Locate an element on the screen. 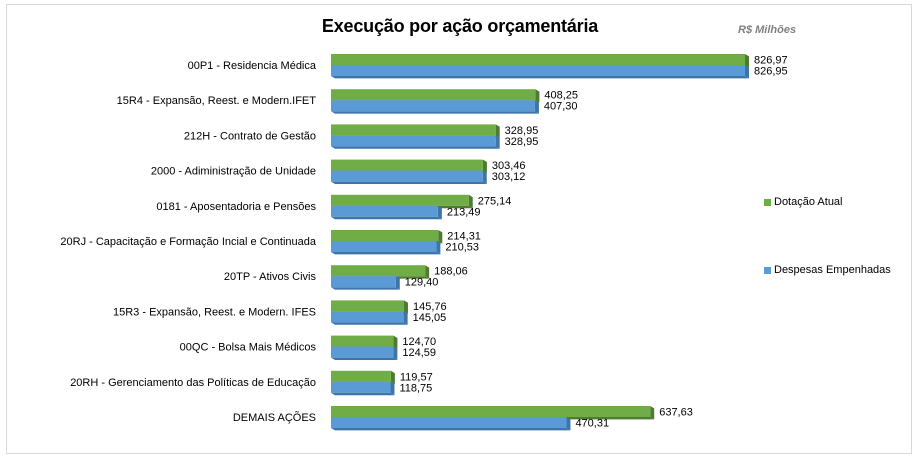 The image size is (921, 460). legend-swatch-dotacao is located at coordinates (767, 202).